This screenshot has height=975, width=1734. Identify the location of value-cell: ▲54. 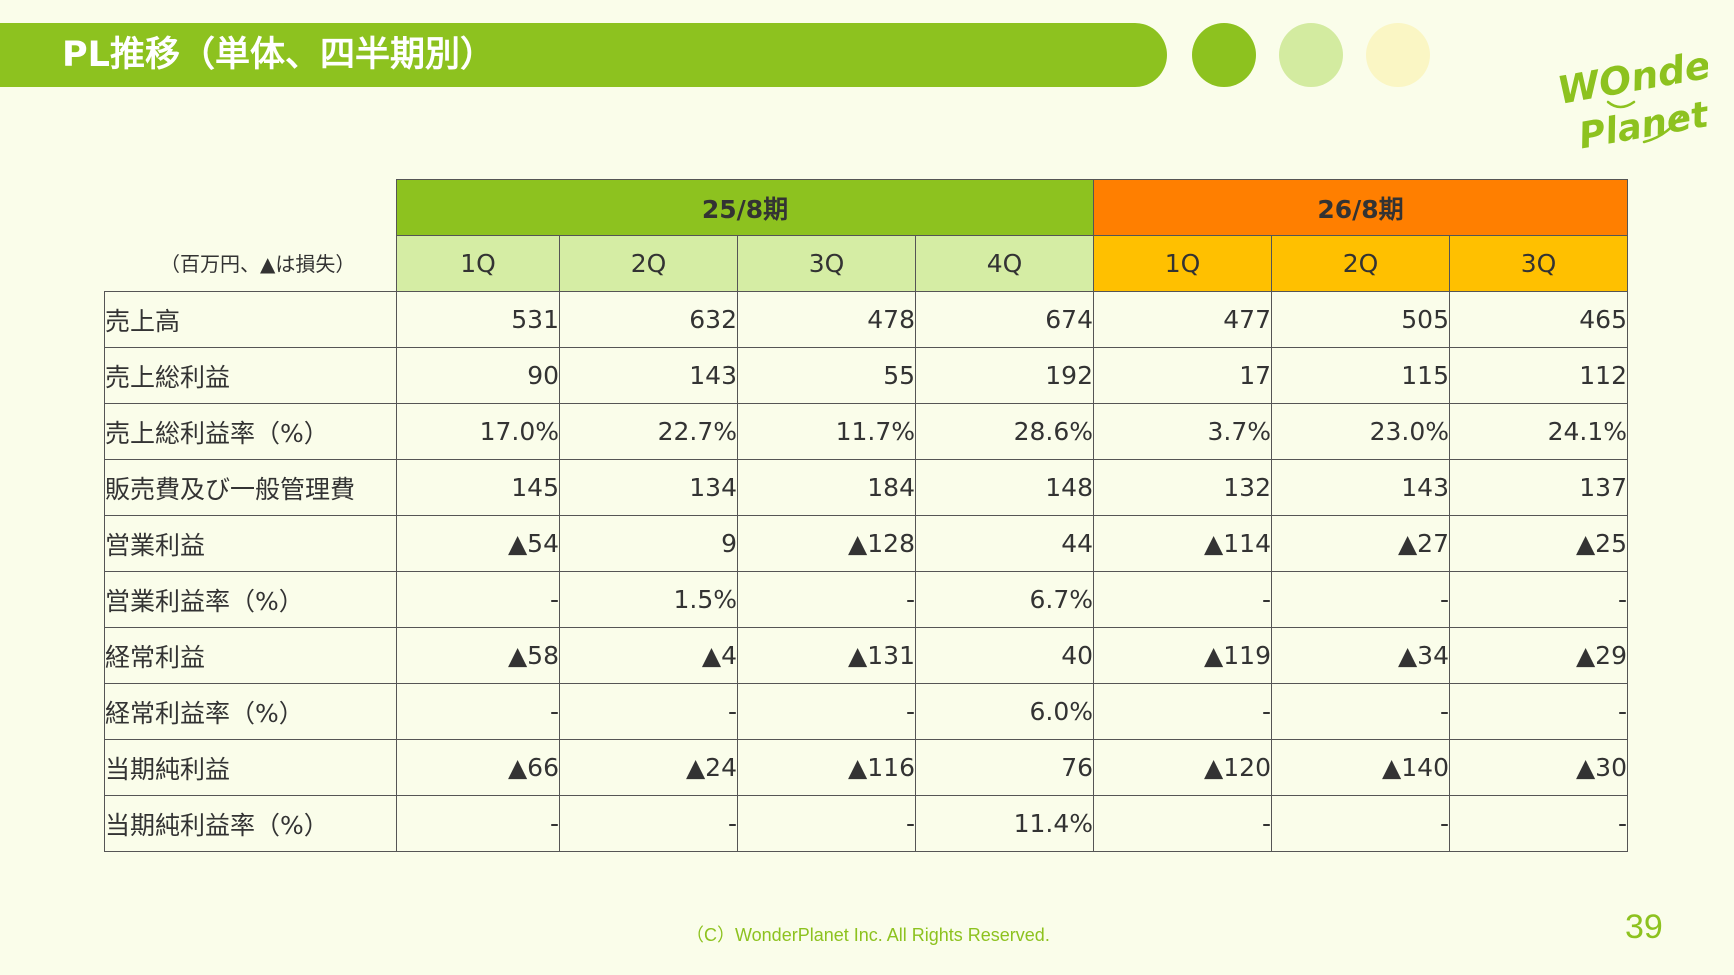
(478, 543).